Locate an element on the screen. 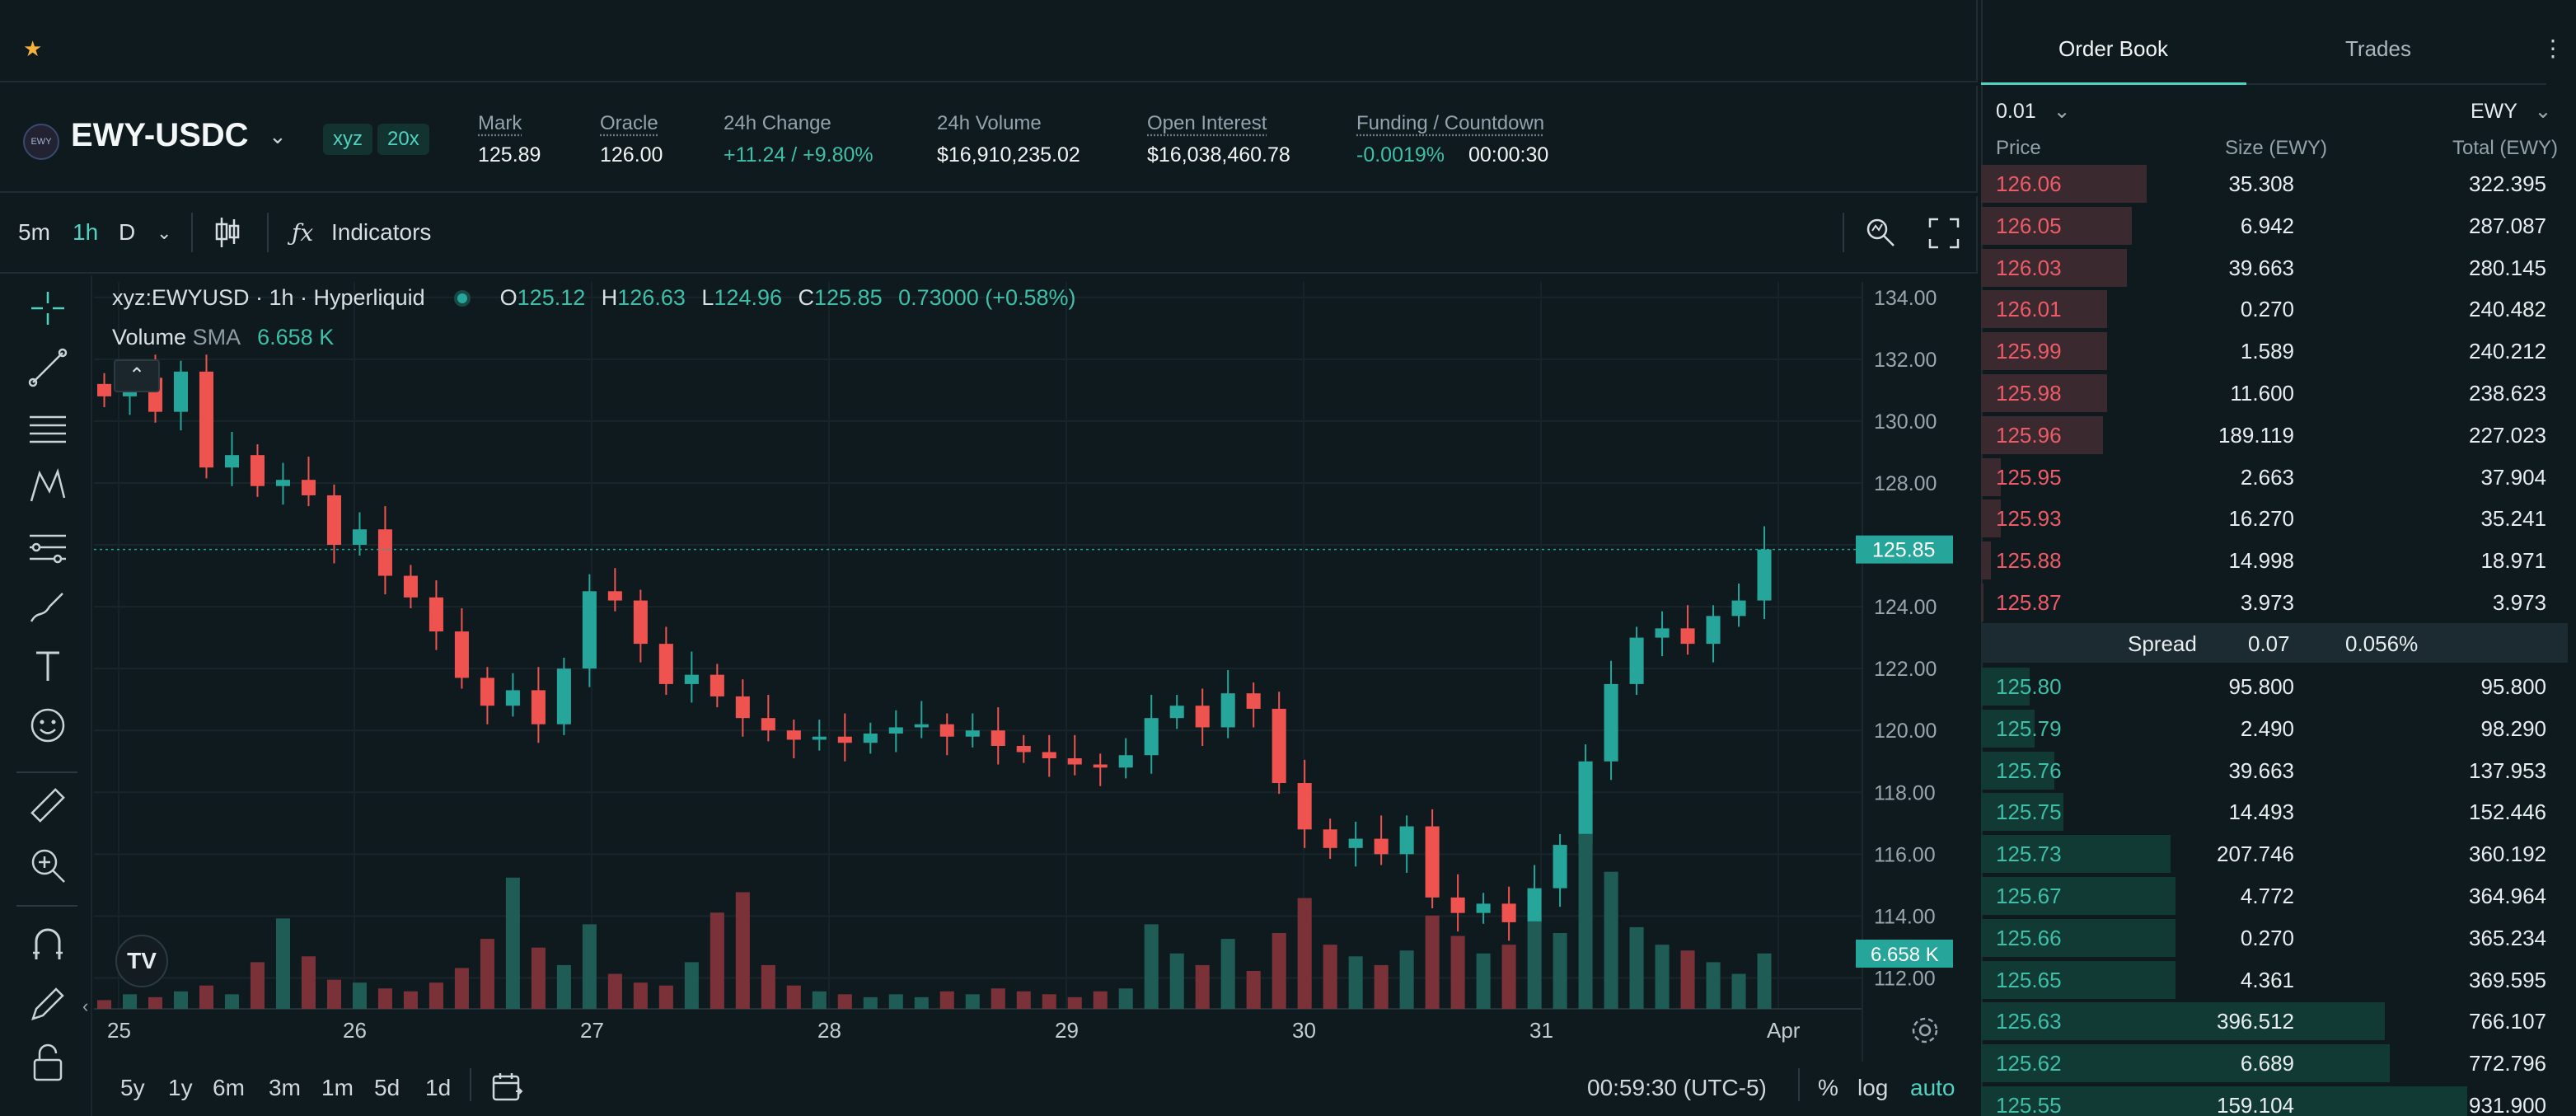 This screenshot has height=1116, width=2576. chart-time: 00:59:30 (UTC-5) is located at coordinates (1677, 1087).